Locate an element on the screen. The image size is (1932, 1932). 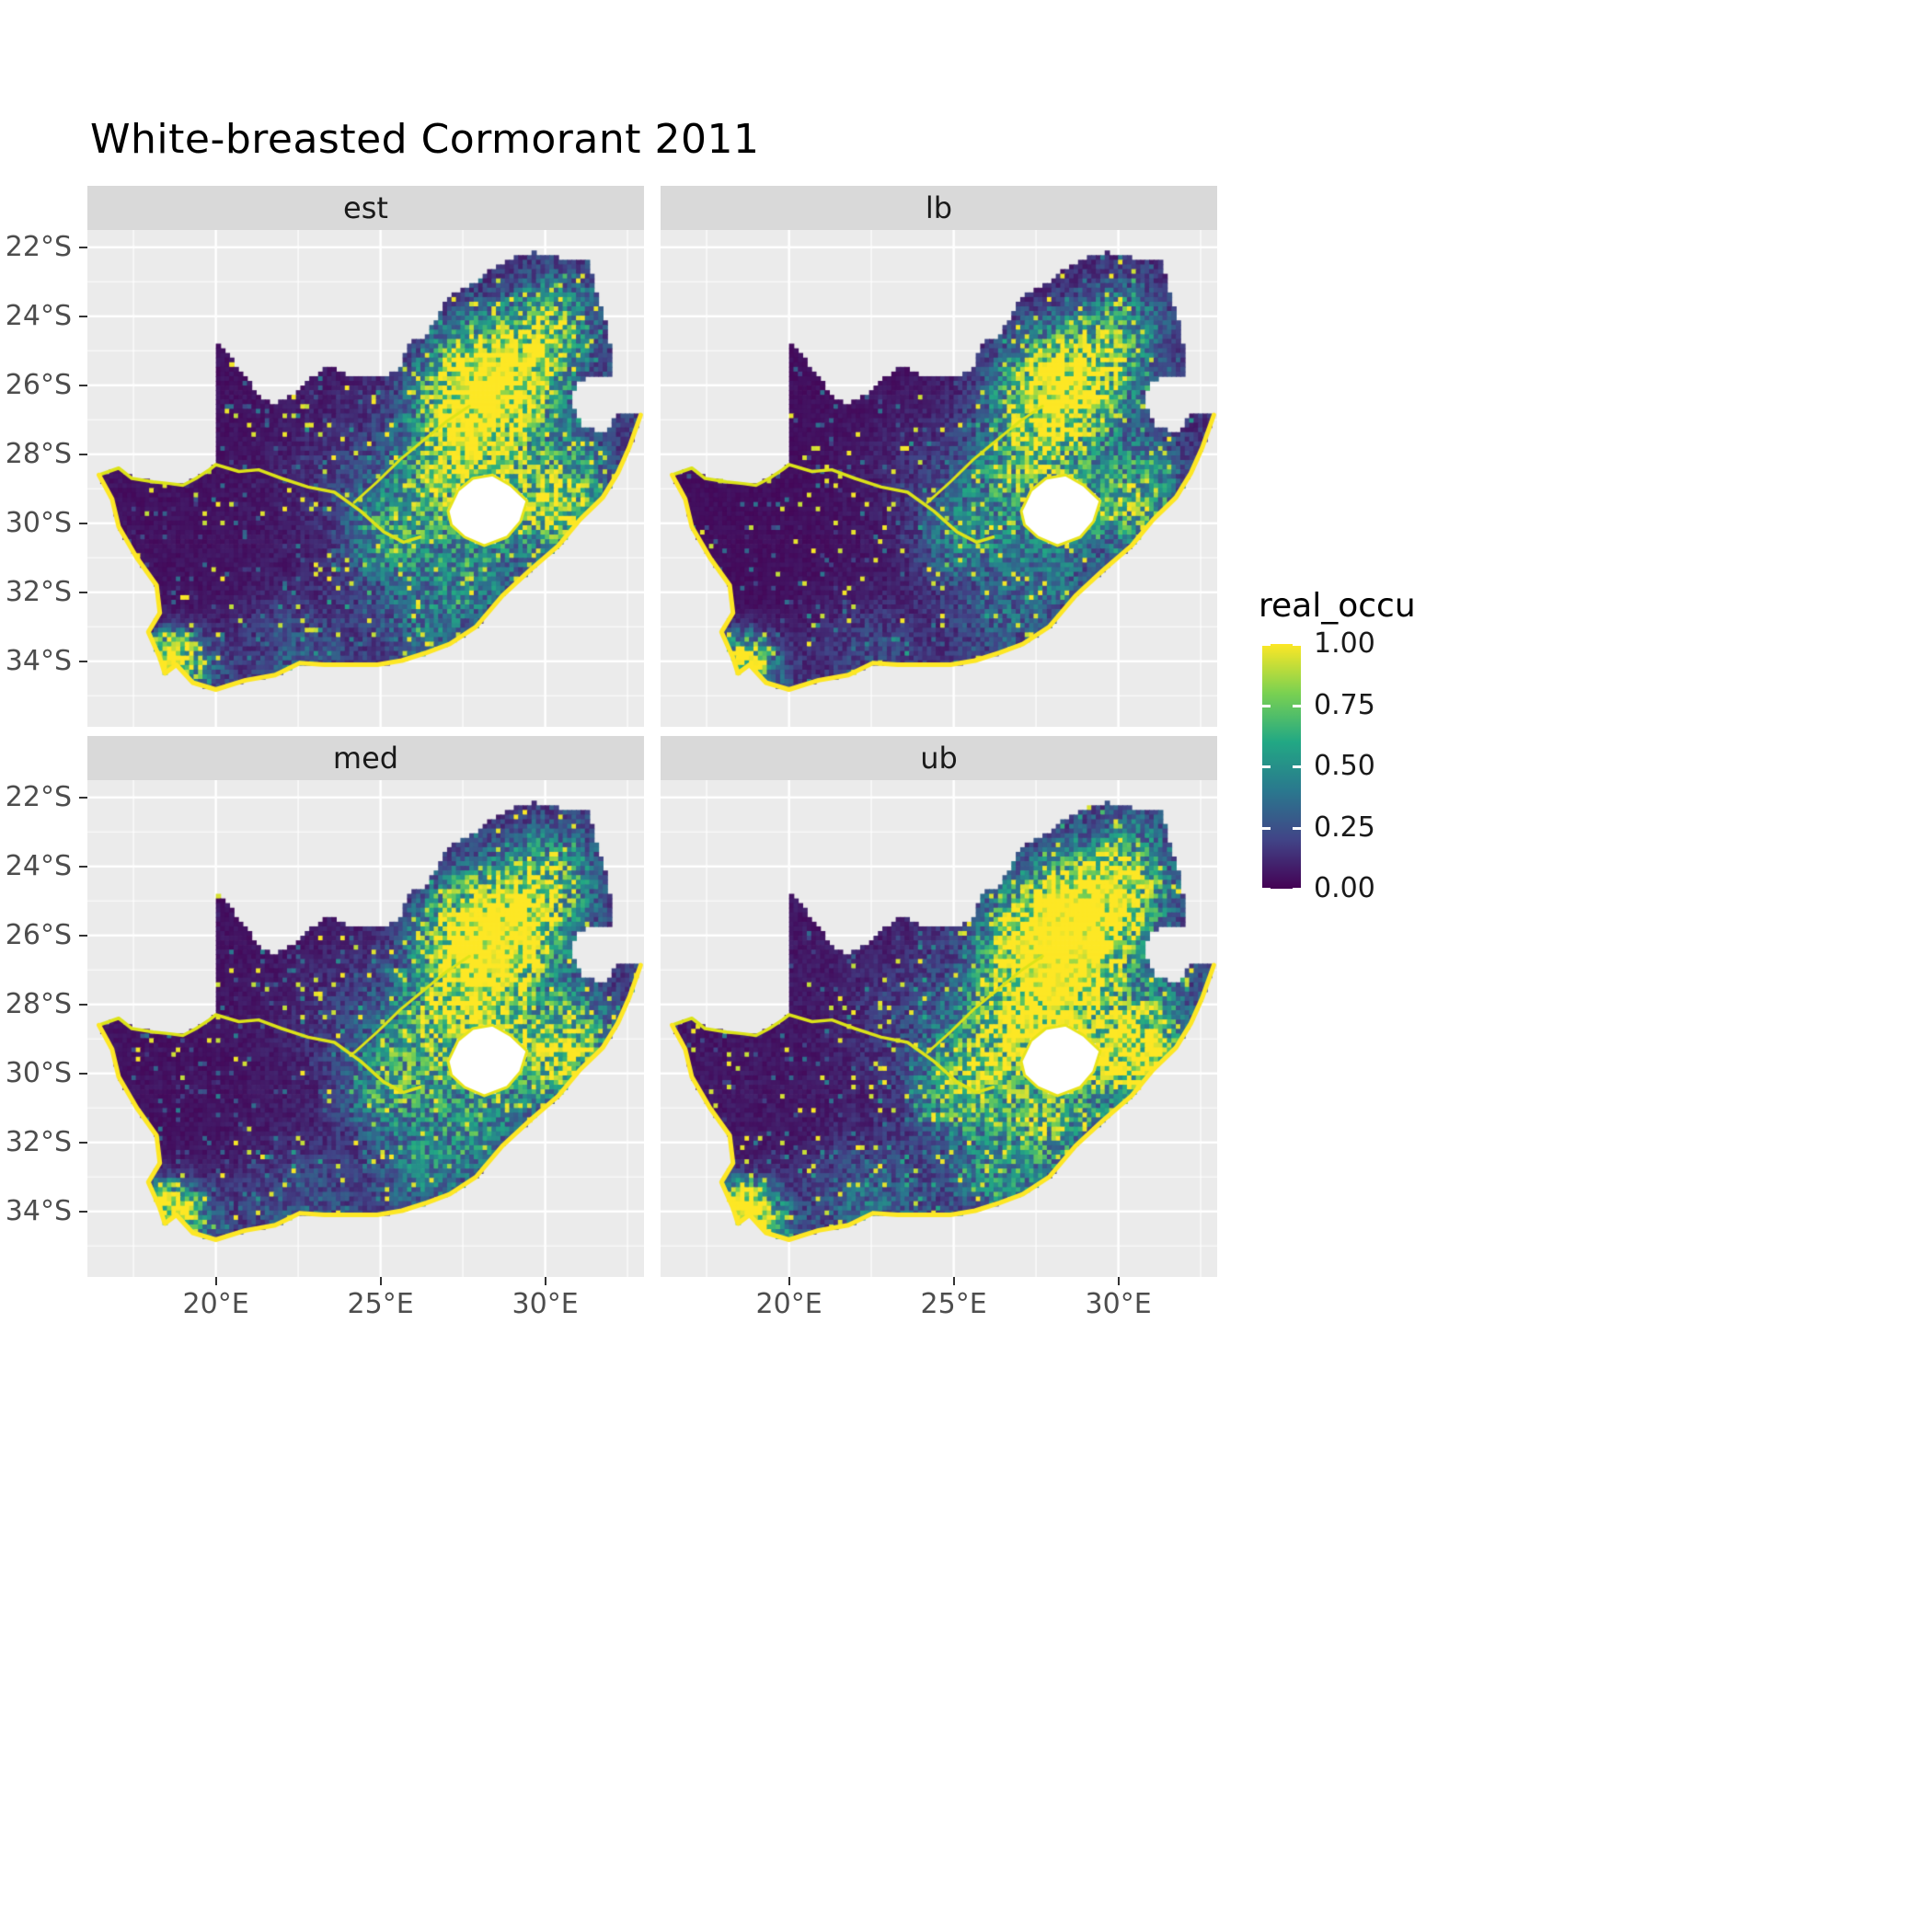
facet-strip-ub: ub is located at coordinates (939, 758).